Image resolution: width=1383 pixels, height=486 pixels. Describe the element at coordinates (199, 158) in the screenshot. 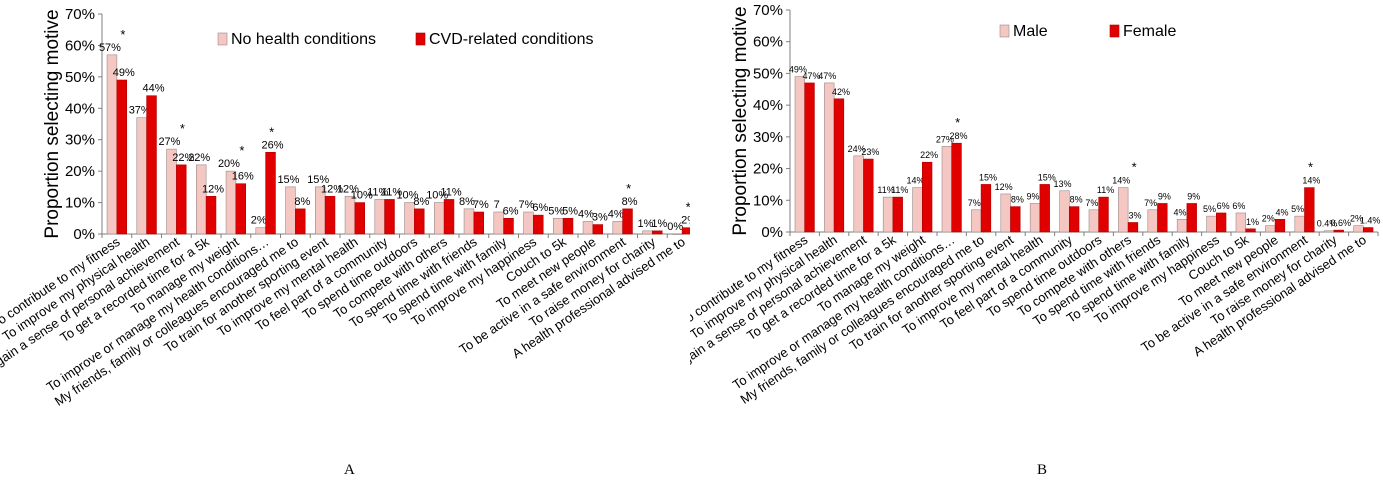

I see `data-label: 22%` at that location.